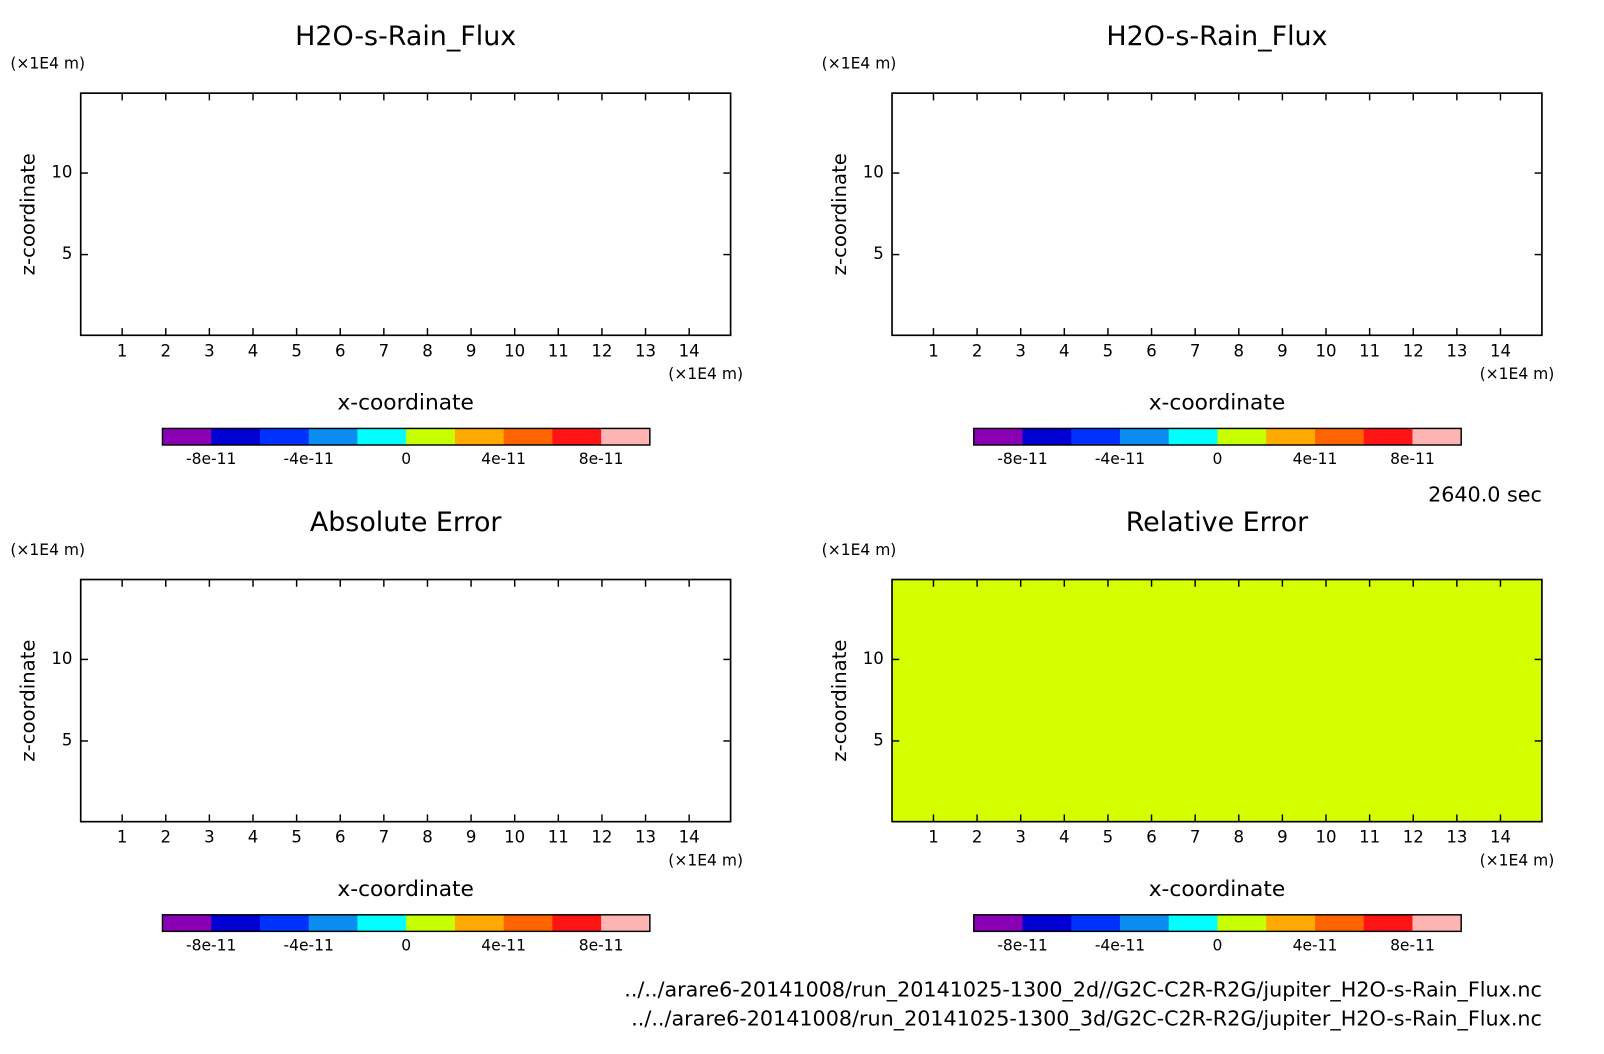  Describe the element at coordinates (839, 700) in the screenshot. I see `y-axis-label: z-coordinate` at that location.